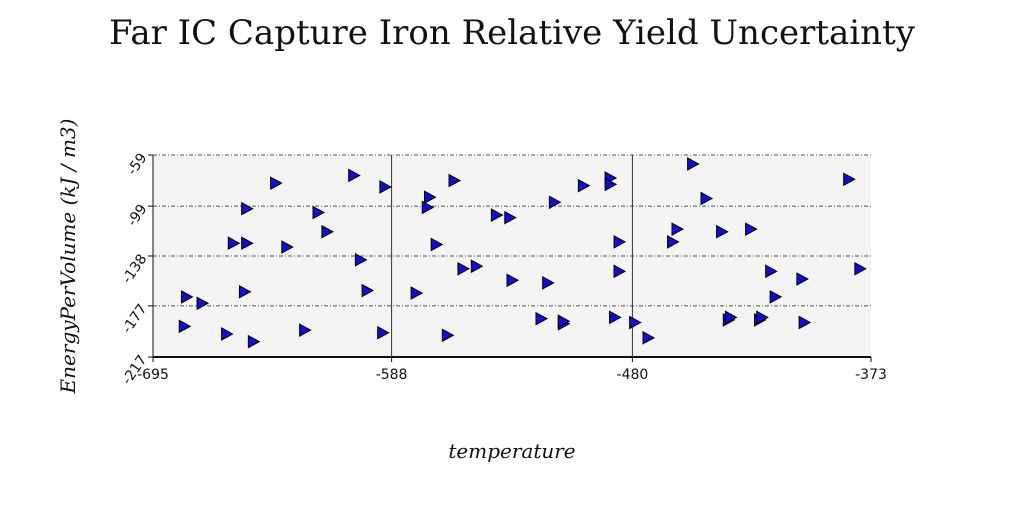 The width and height of the screenshot is (1024, 512). What do you see at coordinates (511, 451) in the screenshot?
I see `x-axis-title: temperature` at bounding box center [511, 451].